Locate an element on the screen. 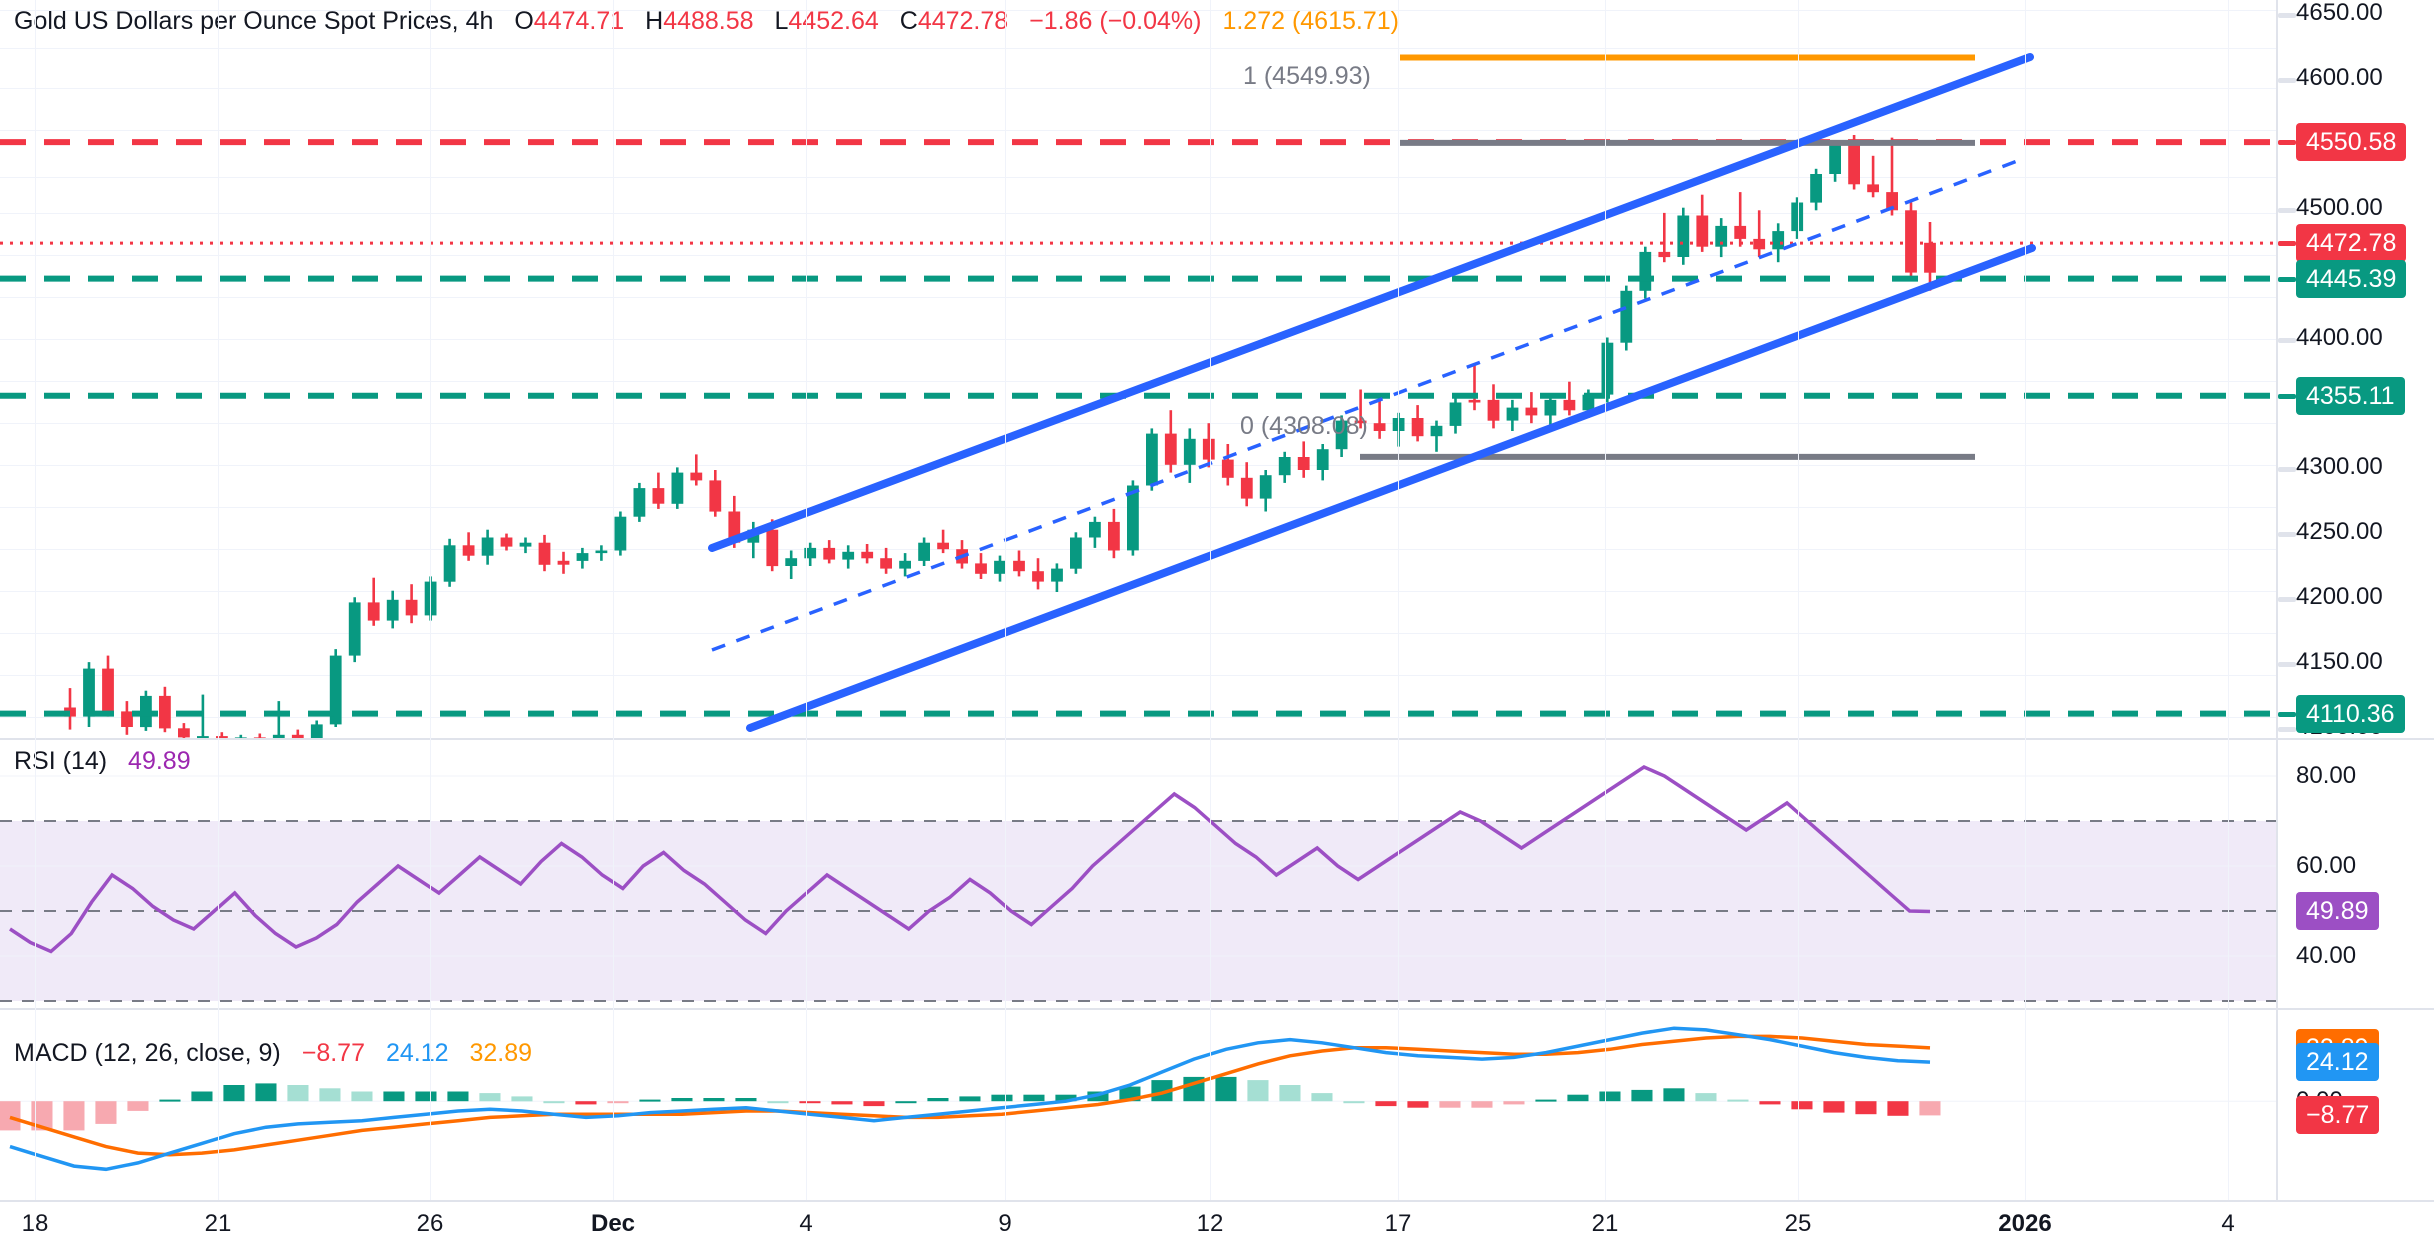  price-tick-label: 4500.00 is located at coordinates (2339, 207).